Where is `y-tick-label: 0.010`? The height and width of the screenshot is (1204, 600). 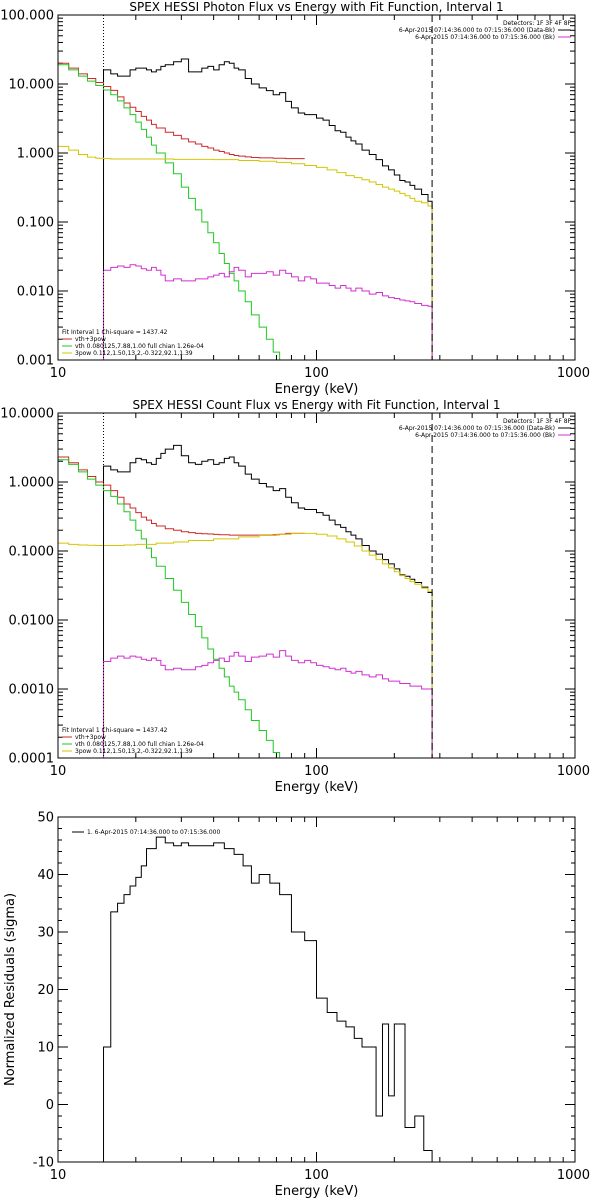 y-tick-label: 0.010 is located at coordinates (35, 292).